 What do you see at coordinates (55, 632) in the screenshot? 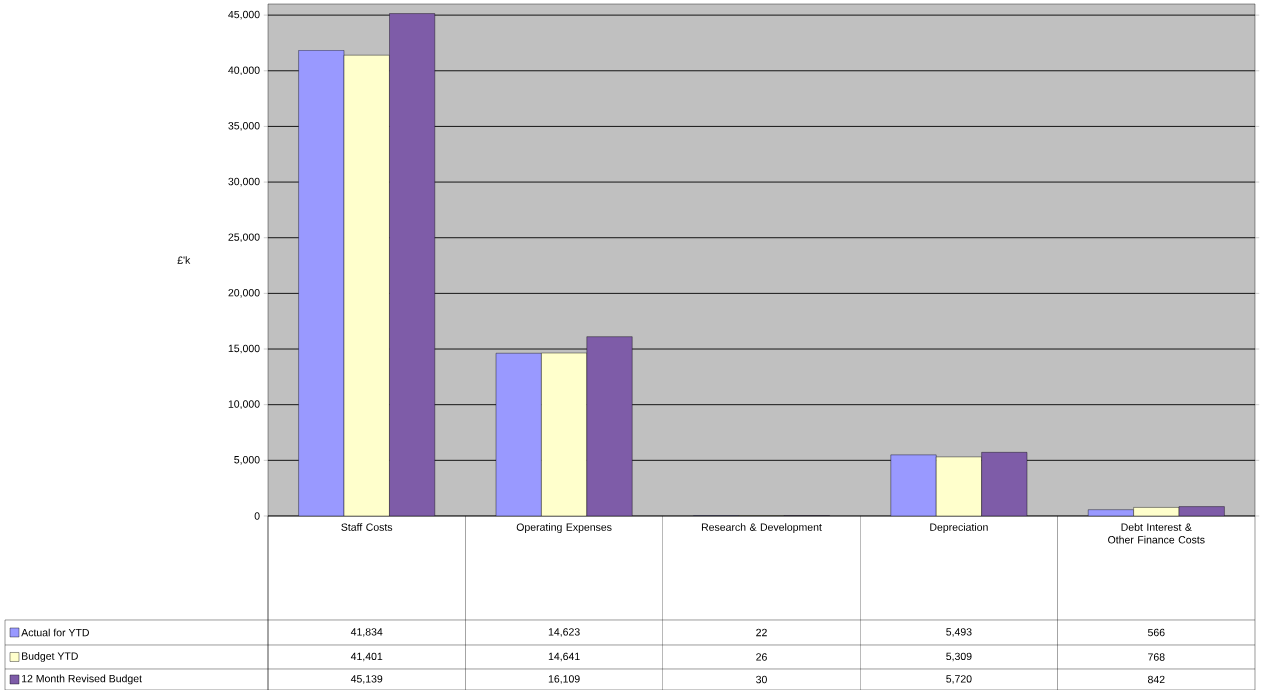
I see `legend-label: Actual for YTD` at bounding box center [55, 632].